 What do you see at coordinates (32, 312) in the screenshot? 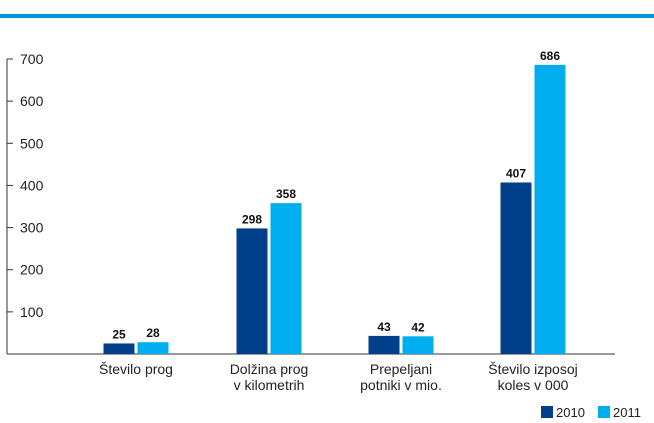
I see `y-tick-label: 100` at bounding box center [32, 312].